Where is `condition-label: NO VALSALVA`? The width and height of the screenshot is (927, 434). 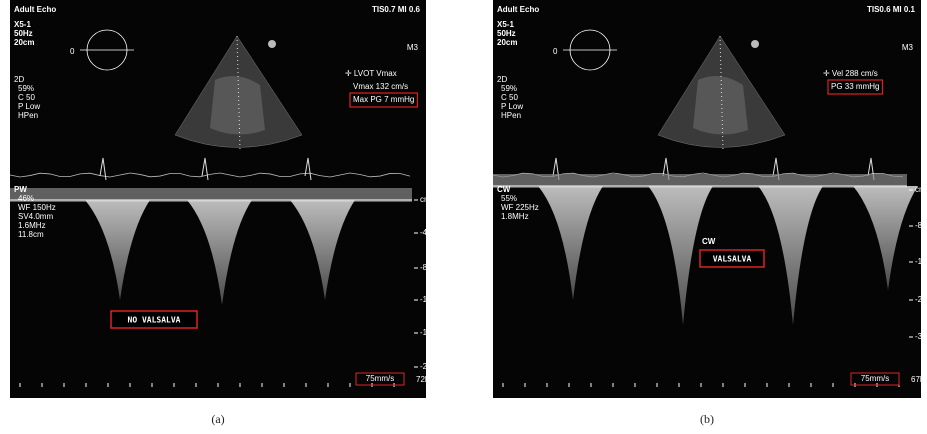 condition-label: NO VALSALVA is located at coordinates (154, 320).